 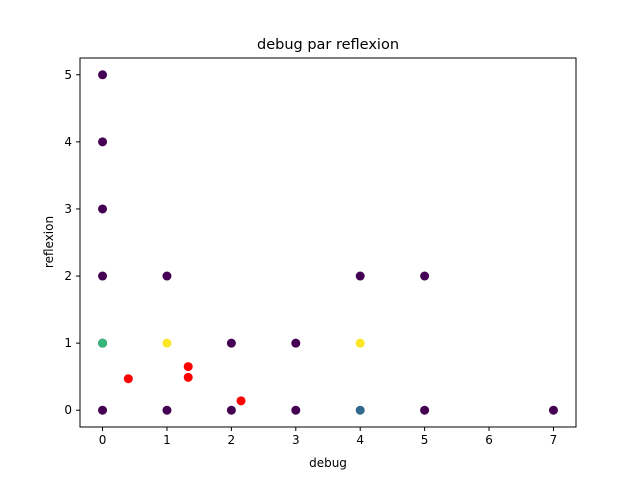 I want to click on y-tick-label: 3, so click(x=68, y=209).